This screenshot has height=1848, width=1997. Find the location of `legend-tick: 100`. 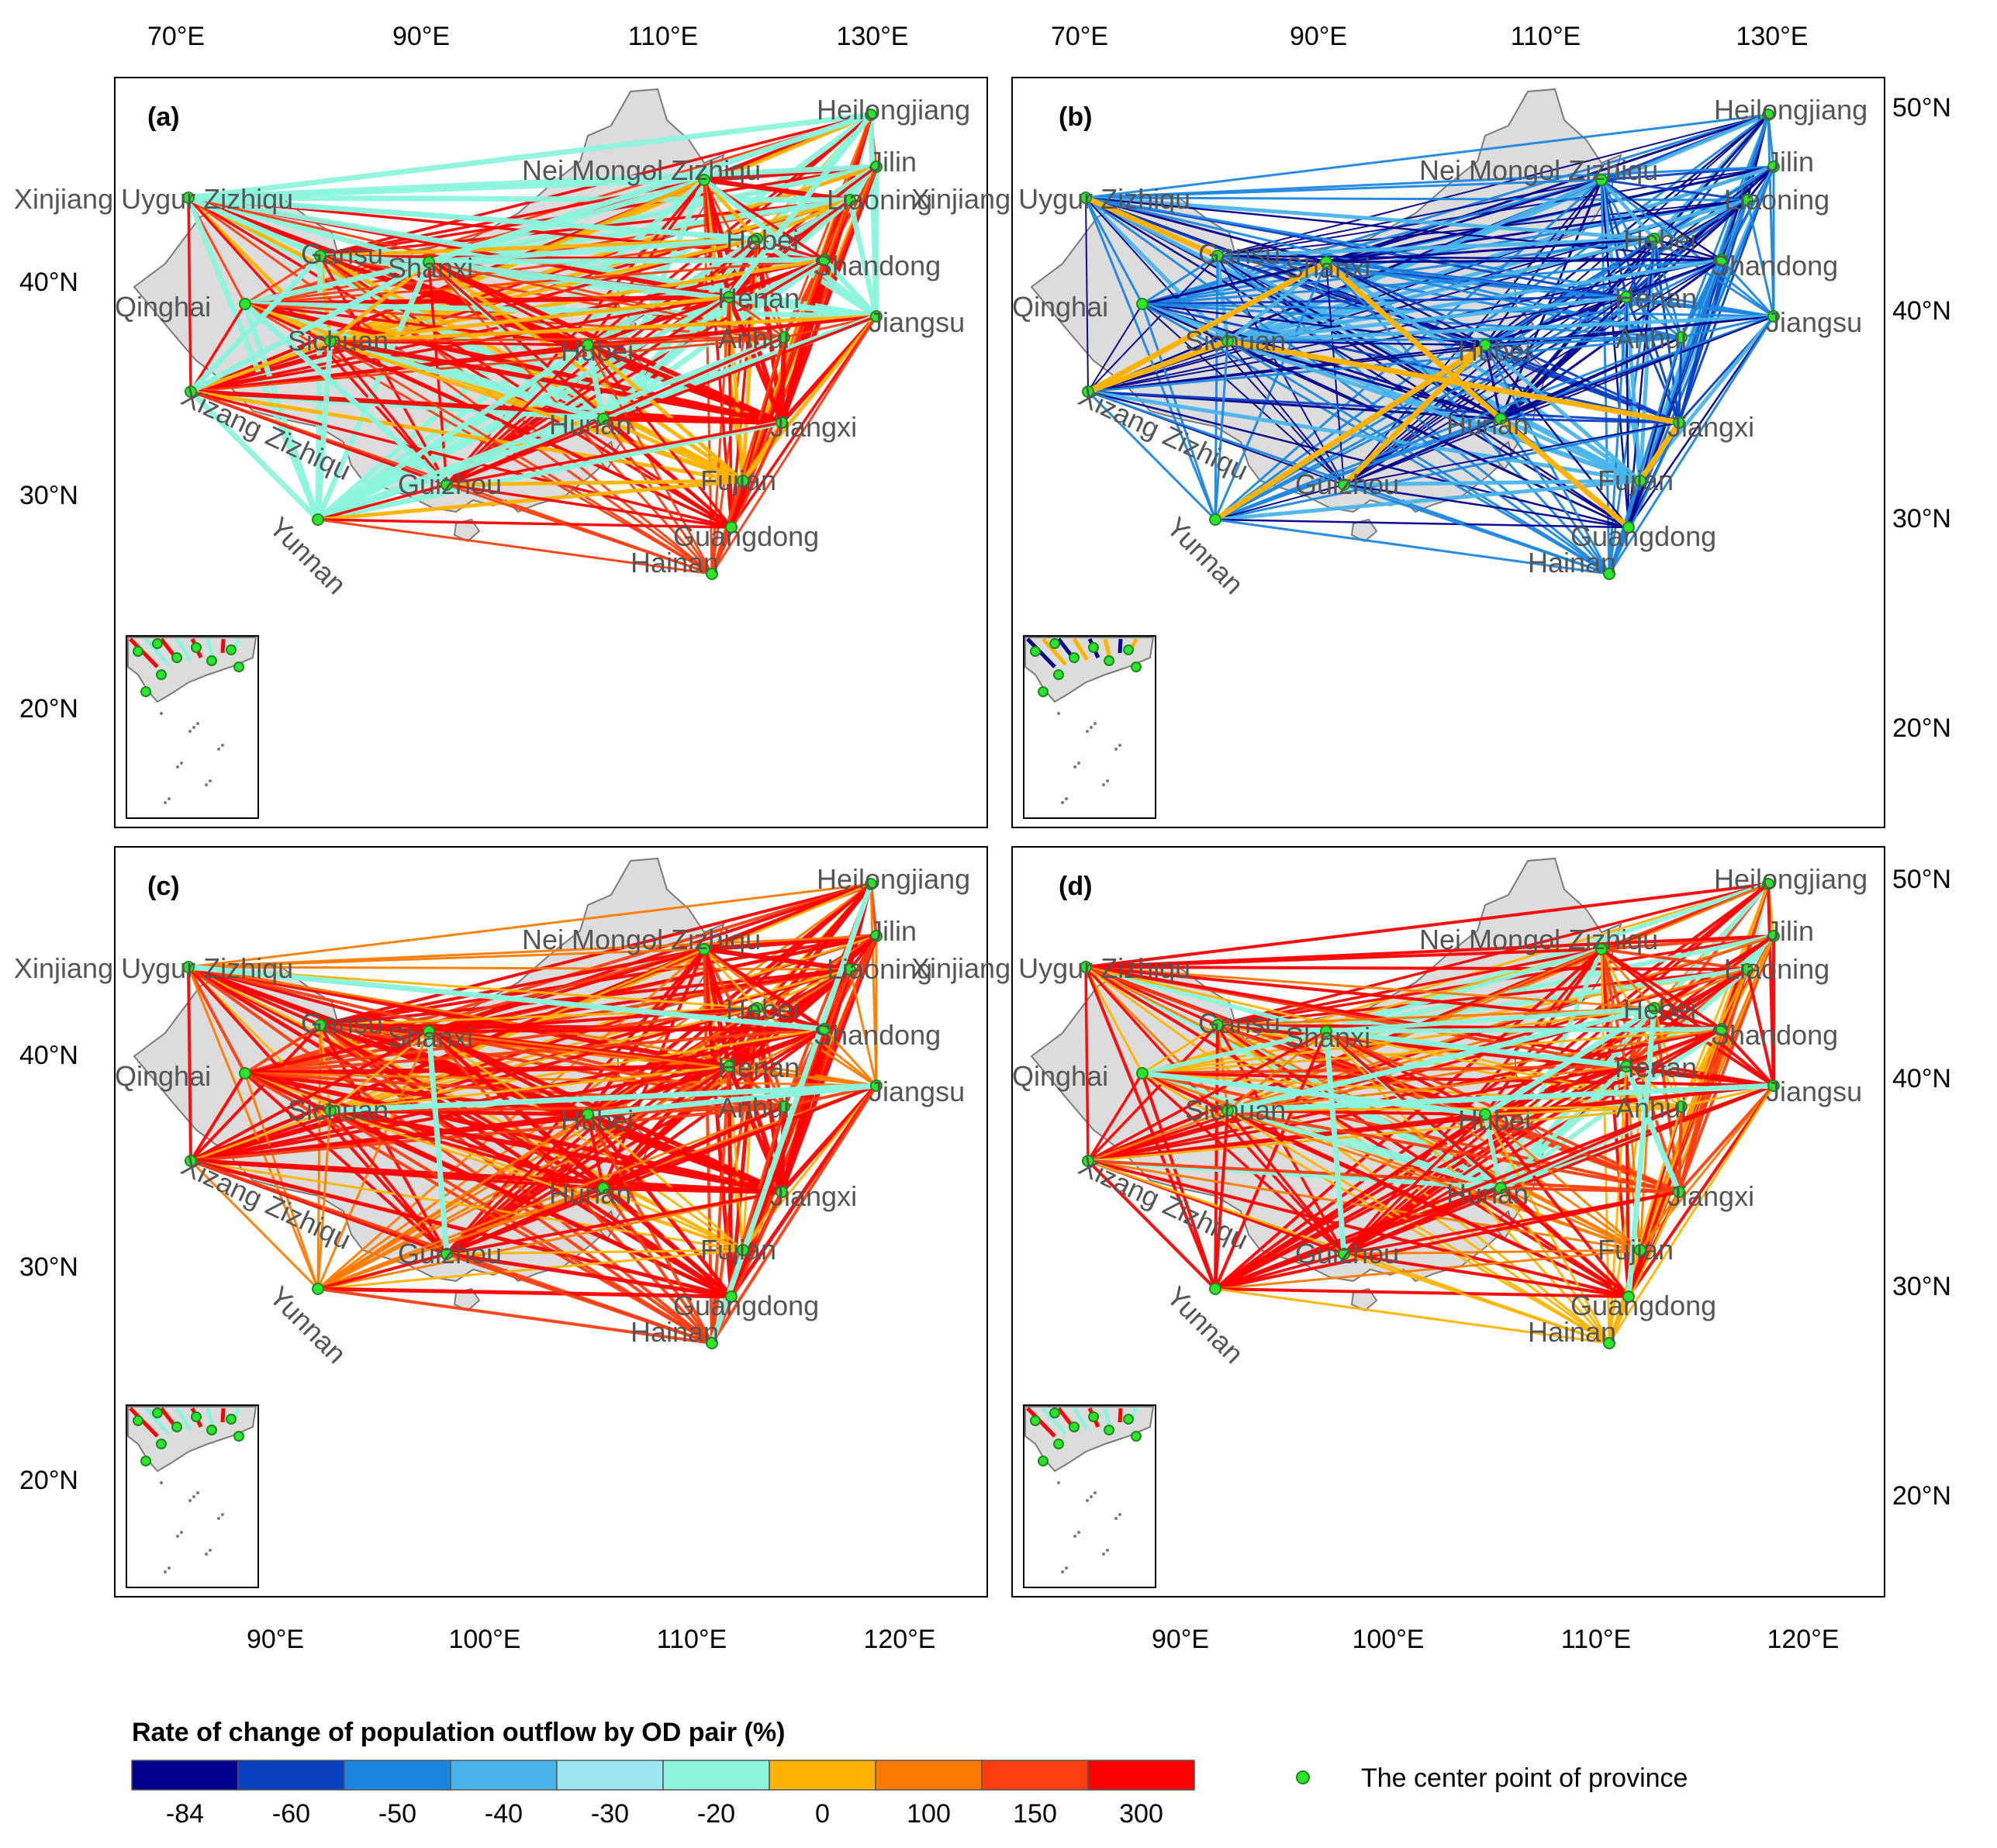

legend-tick: 100 is located at coordinates (929, 1814).